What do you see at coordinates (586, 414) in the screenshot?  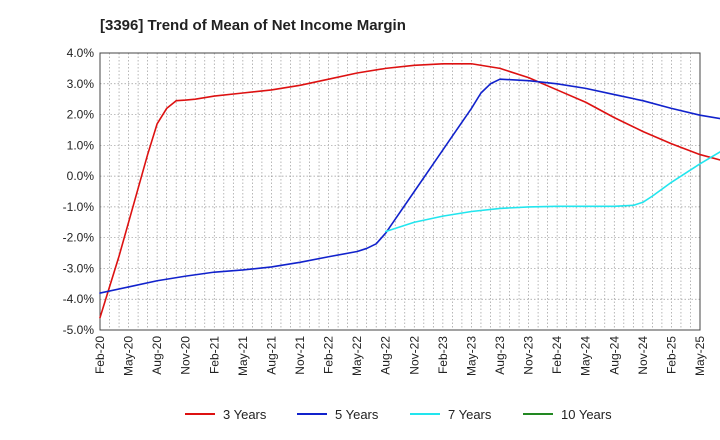 I see `legend-label: 10 Years` at bounding box center [586, 414].